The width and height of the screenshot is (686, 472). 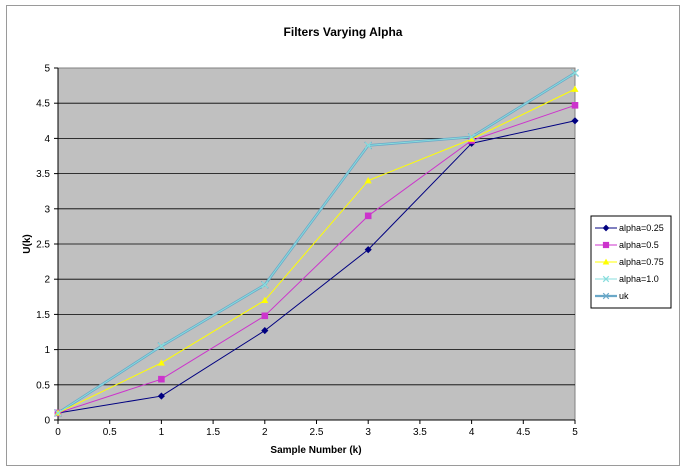 What do you see at coordinates (343, 32) in the screenshot?
I see `chart-title: Filters Varying Alpha` at bounding box center [343, 32].